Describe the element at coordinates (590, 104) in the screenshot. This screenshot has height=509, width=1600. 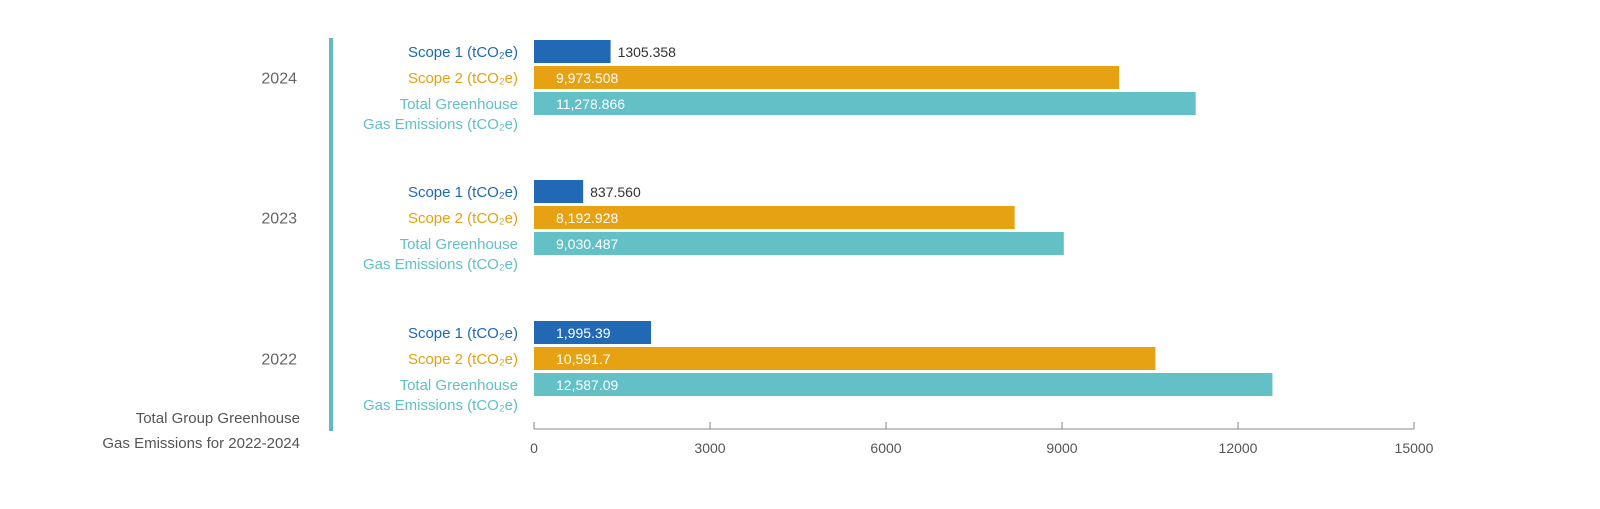
I see `data-label: 11,278.866` at that location.